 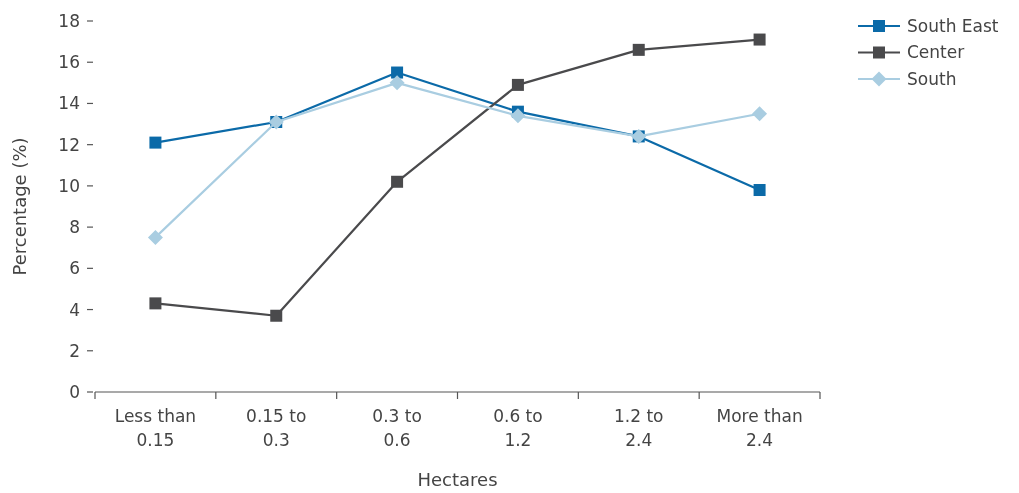 I want to click on x-axis-title: Hectares, so click(x=457, y=479).